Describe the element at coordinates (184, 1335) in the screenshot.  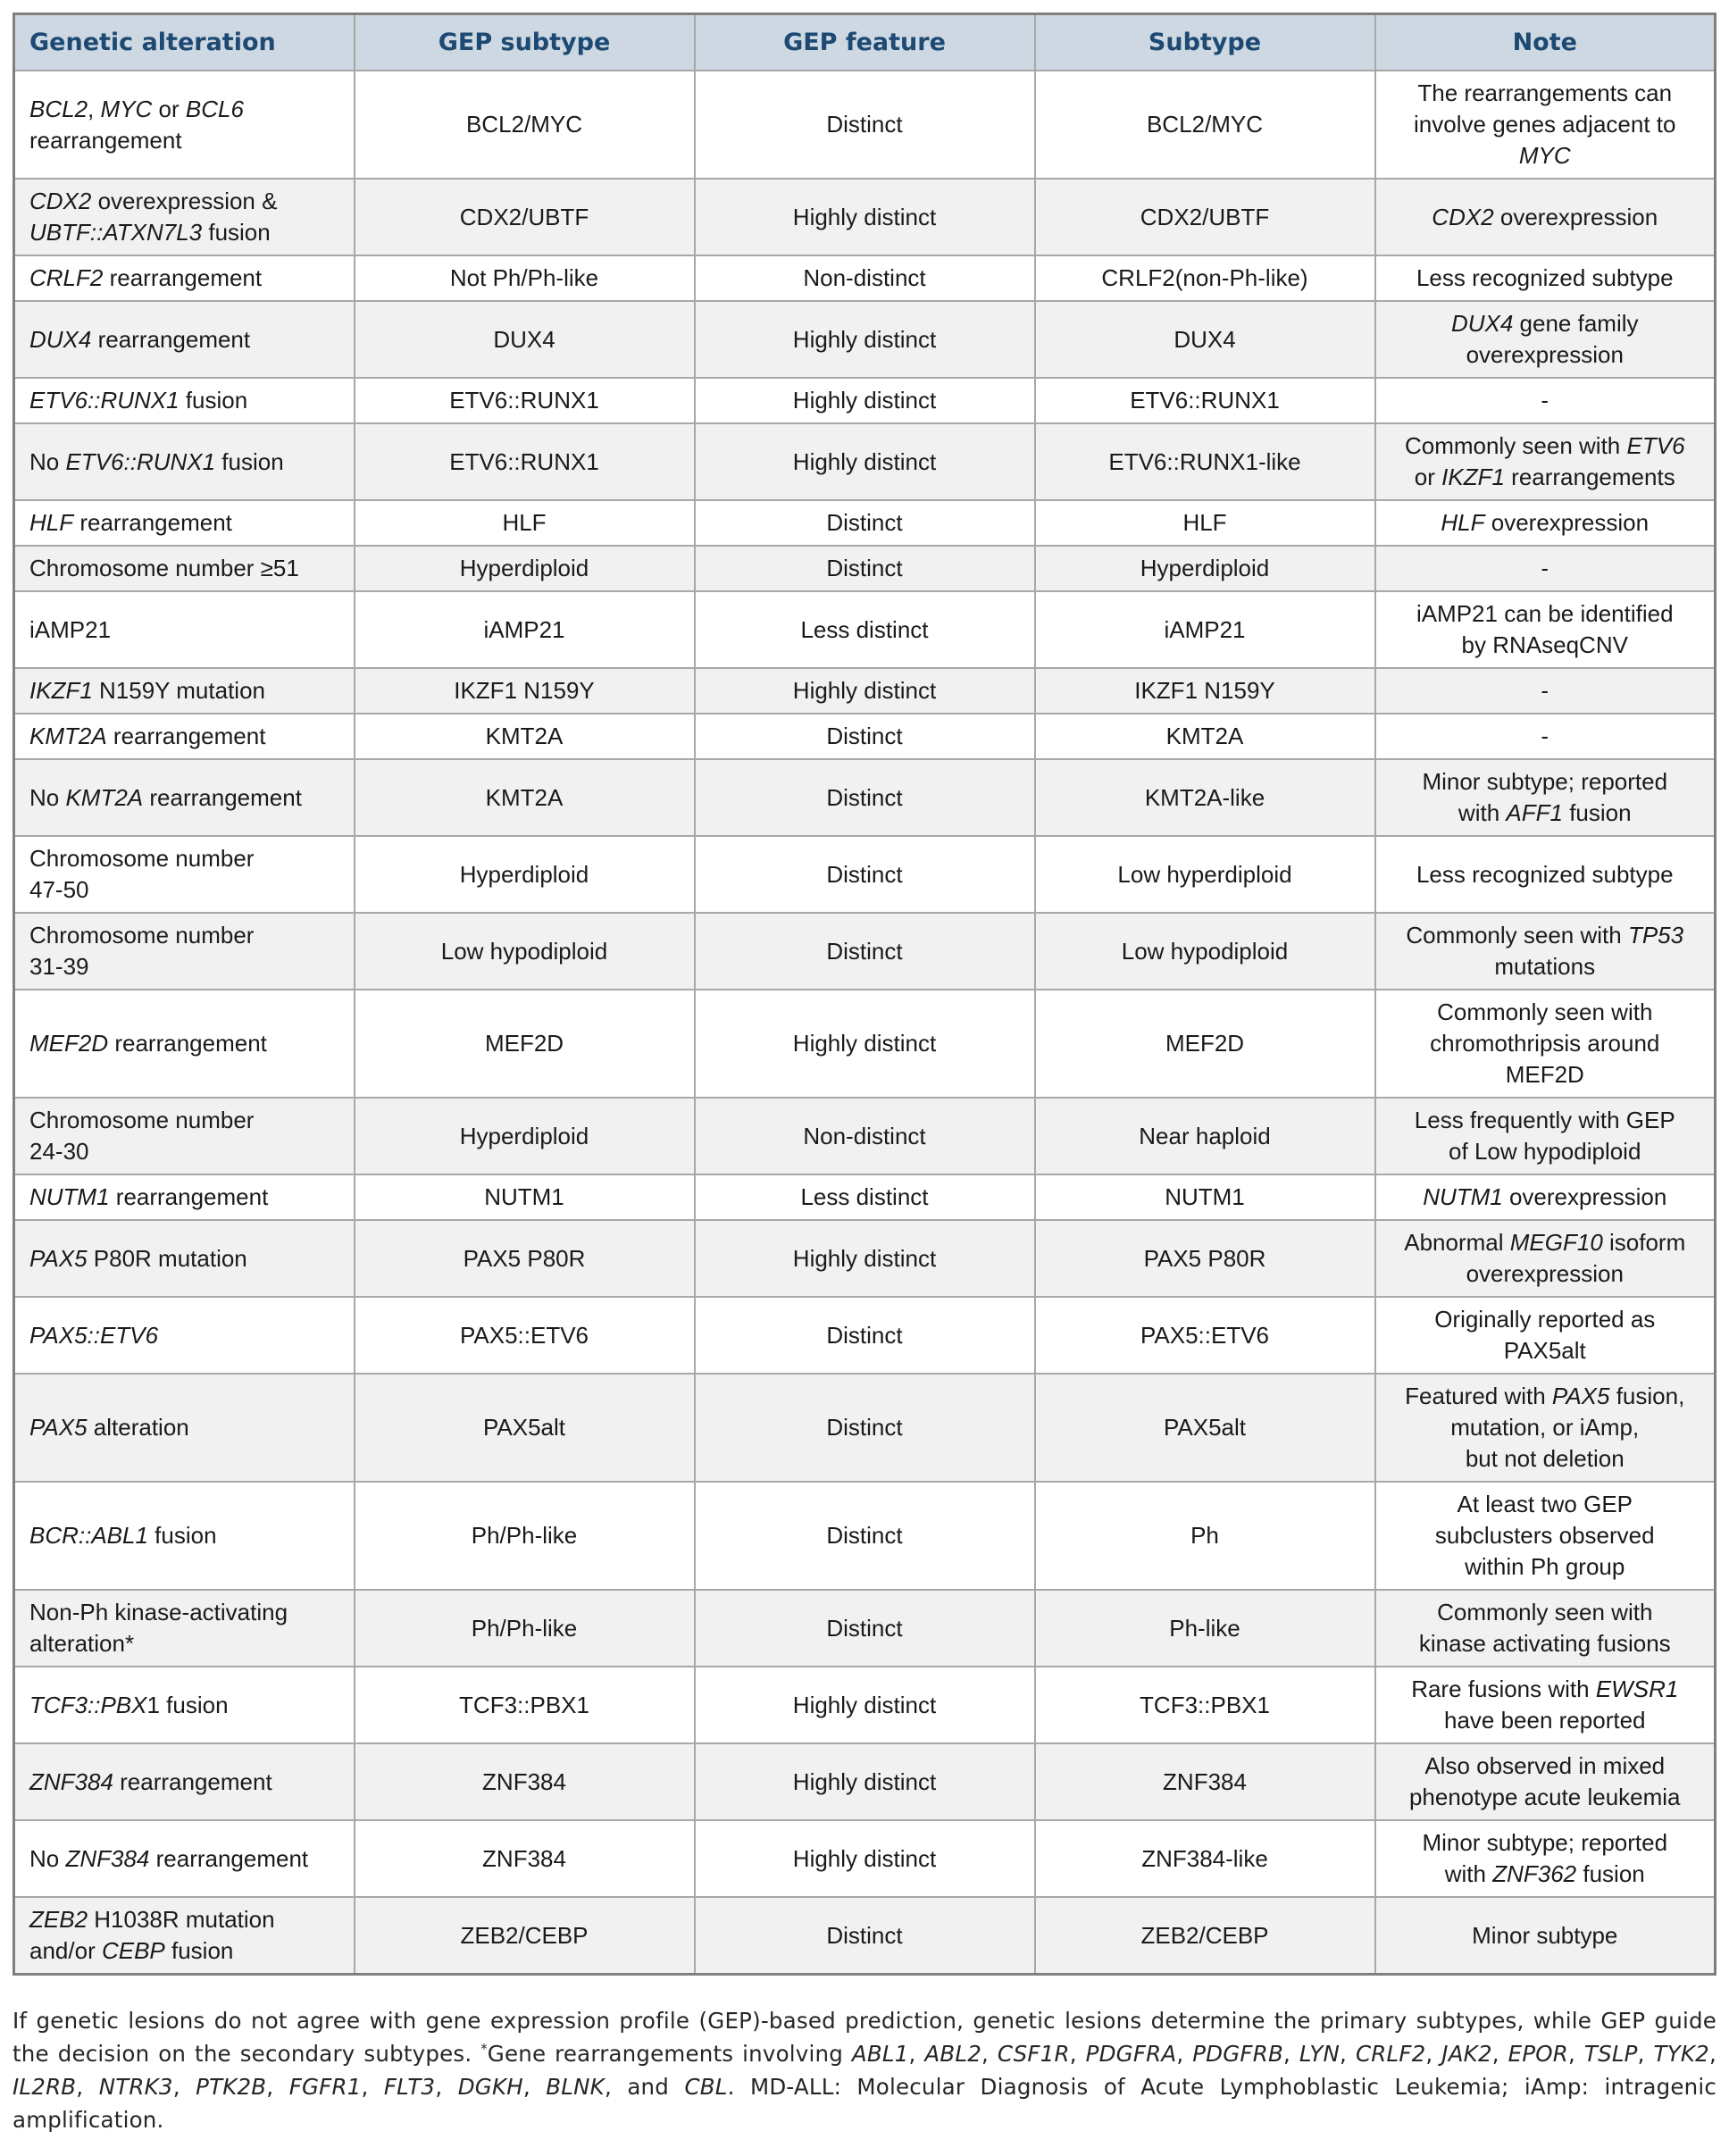
I see `cell-genetic-alteration: PAX5::ETV6` at that location.